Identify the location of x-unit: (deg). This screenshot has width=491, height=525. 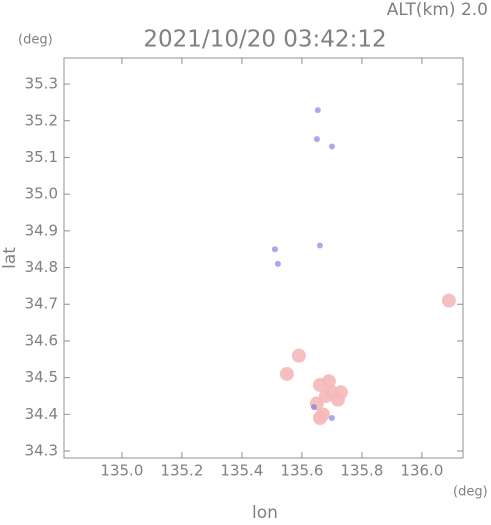
(470, 492).